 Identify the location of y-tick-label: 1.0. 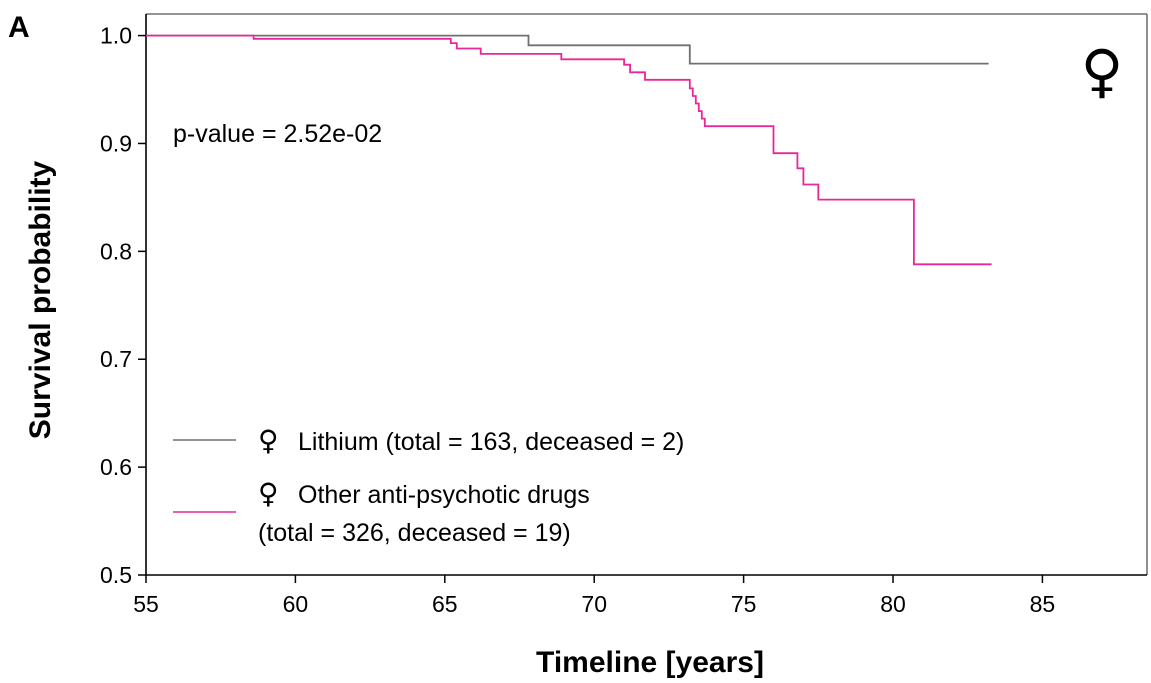
(116, 36).